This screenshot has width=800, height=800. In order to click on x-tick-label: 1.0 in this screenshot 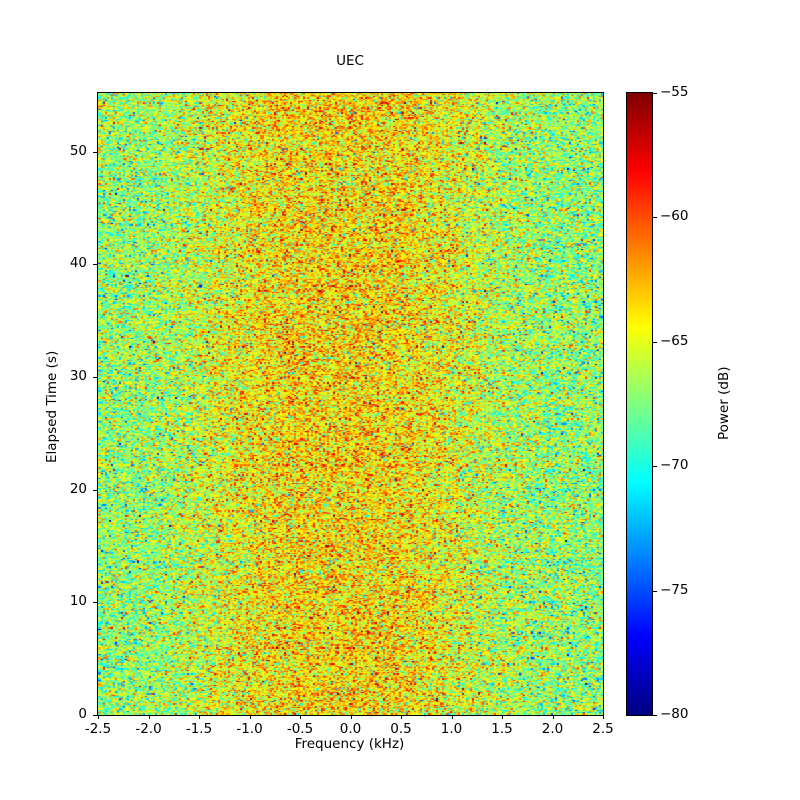, I will do `click(451, 729)`.